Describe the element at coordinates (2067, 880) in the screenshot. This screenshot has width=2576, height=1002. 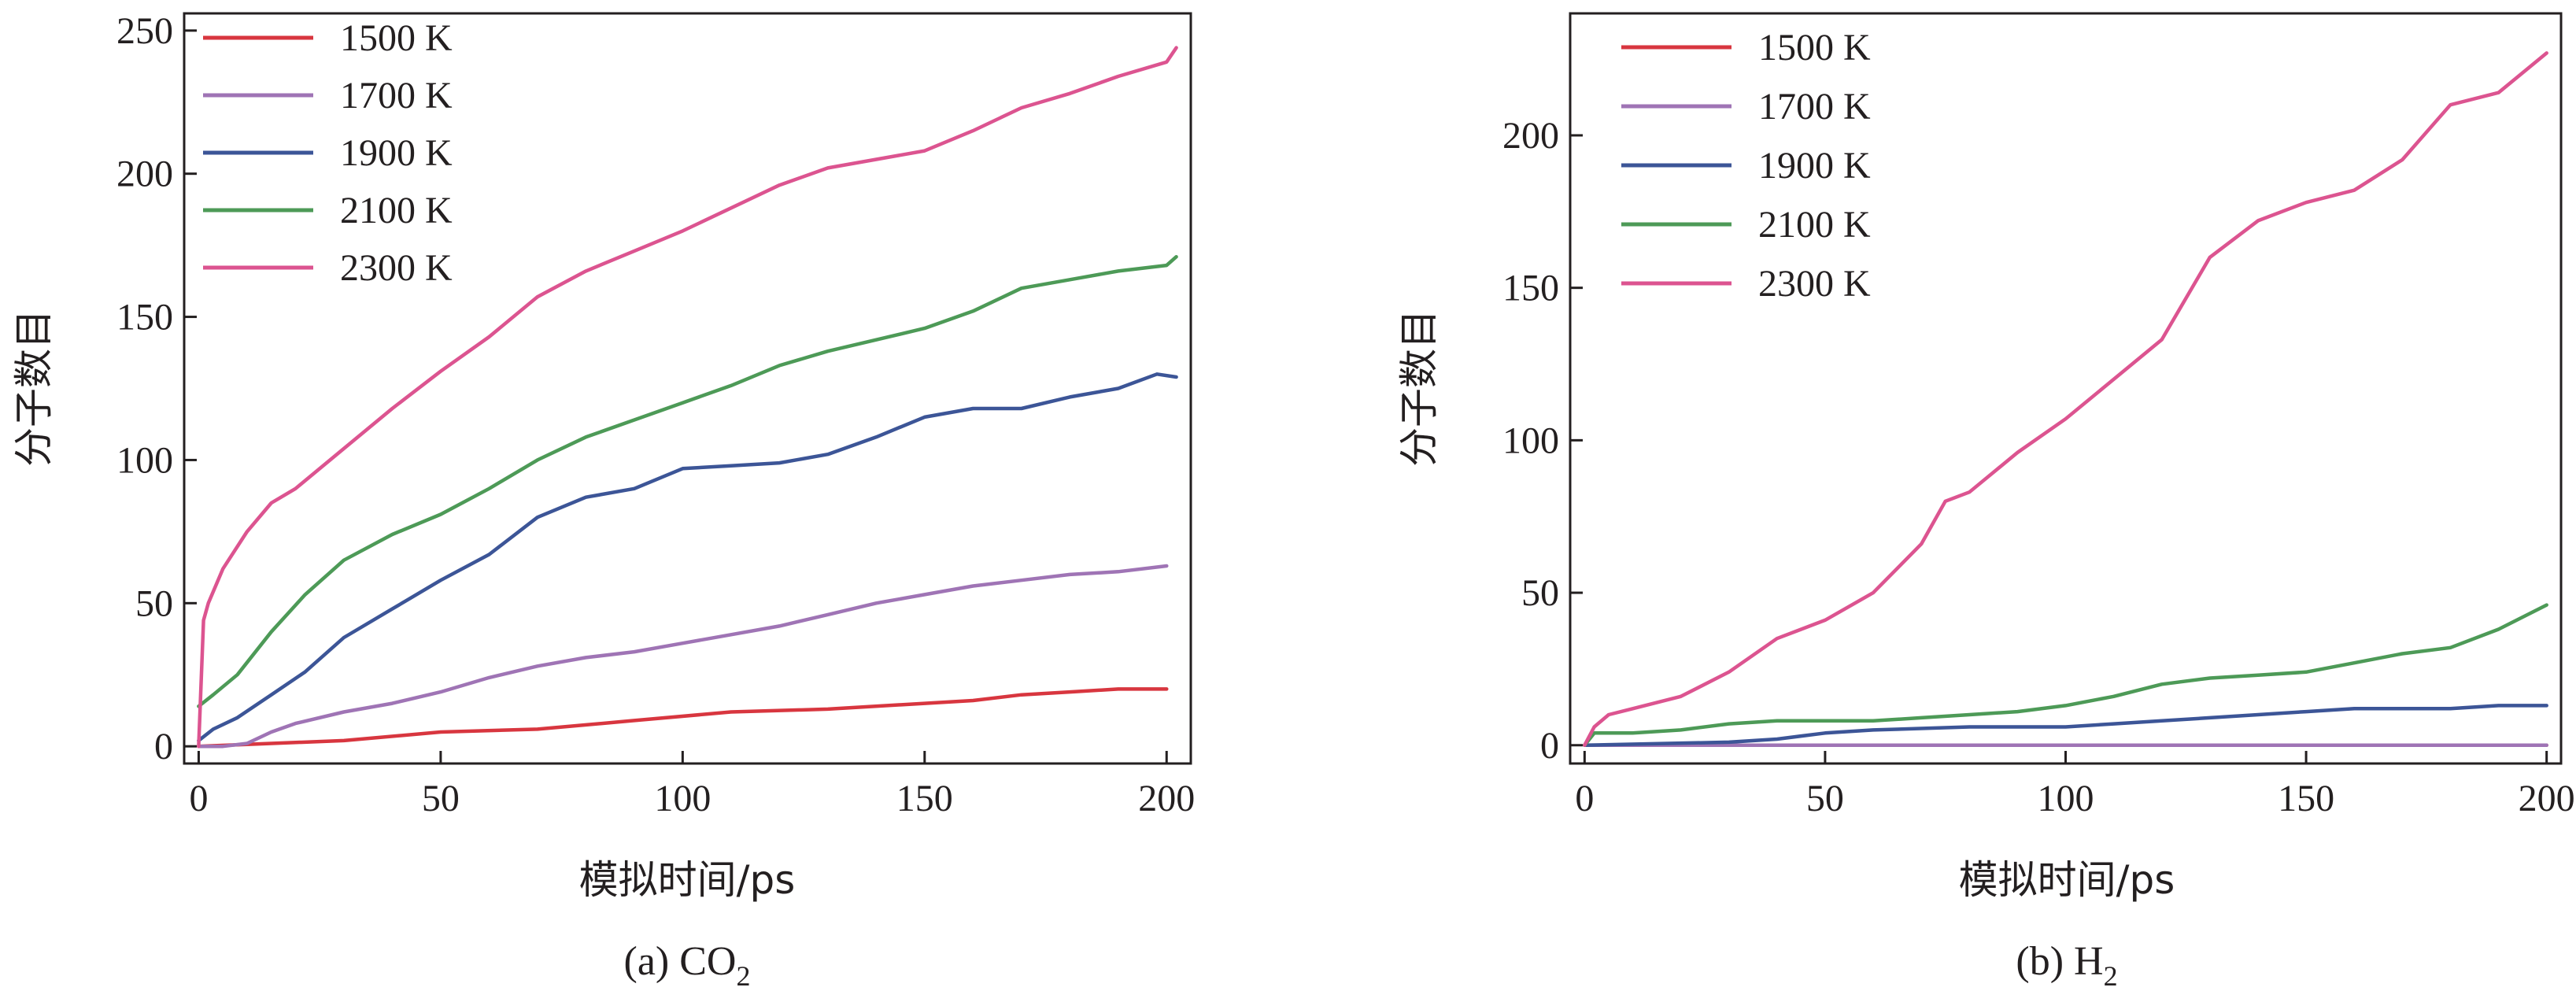
I see `h2-x-axis-label: 模拟时间/ps` at that location.